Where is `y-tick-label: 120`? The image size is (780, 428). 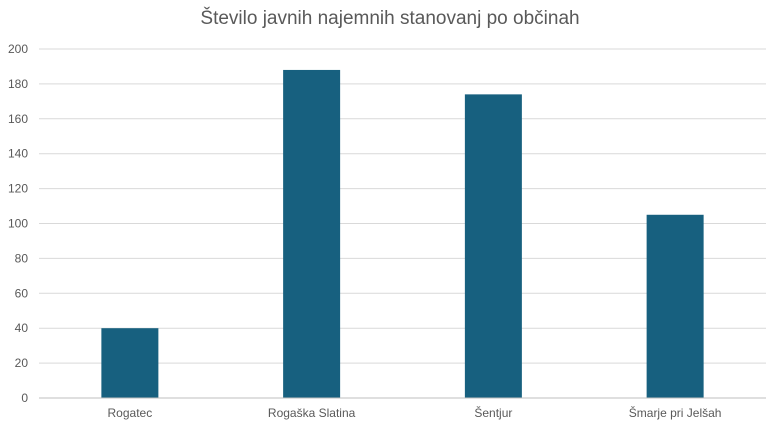 y-tick-label: 120 is located at coordinates (18, 189).